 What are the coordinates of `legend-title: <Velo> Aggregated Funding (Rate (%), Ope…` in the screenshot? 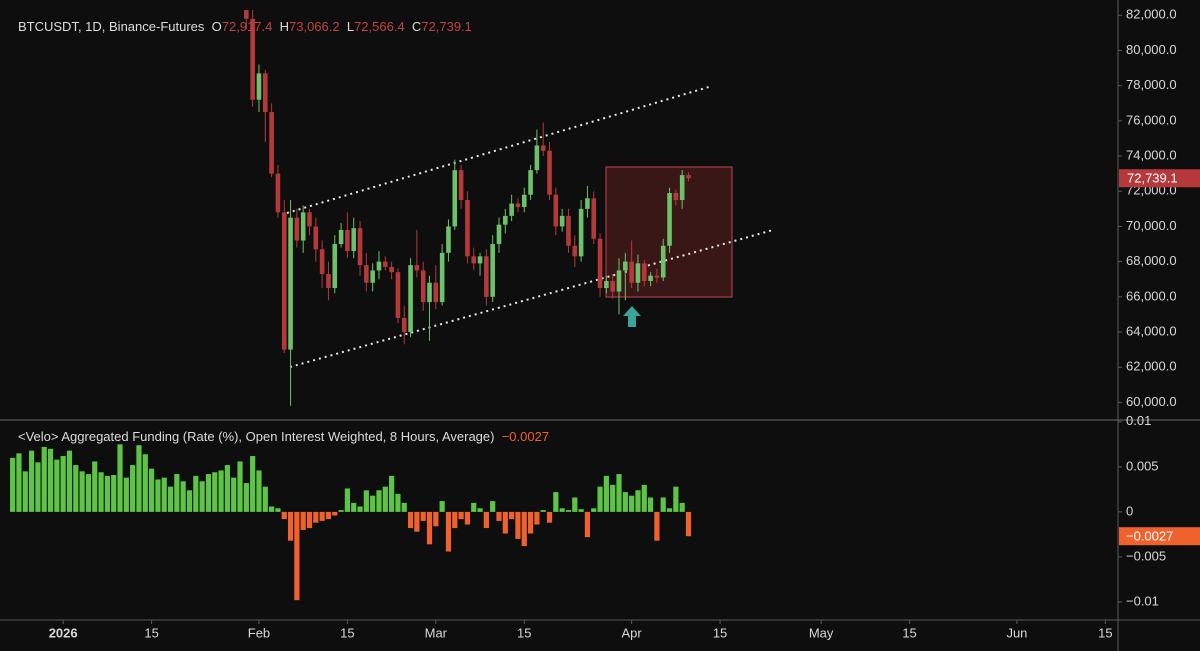 It's located at (256, 436).